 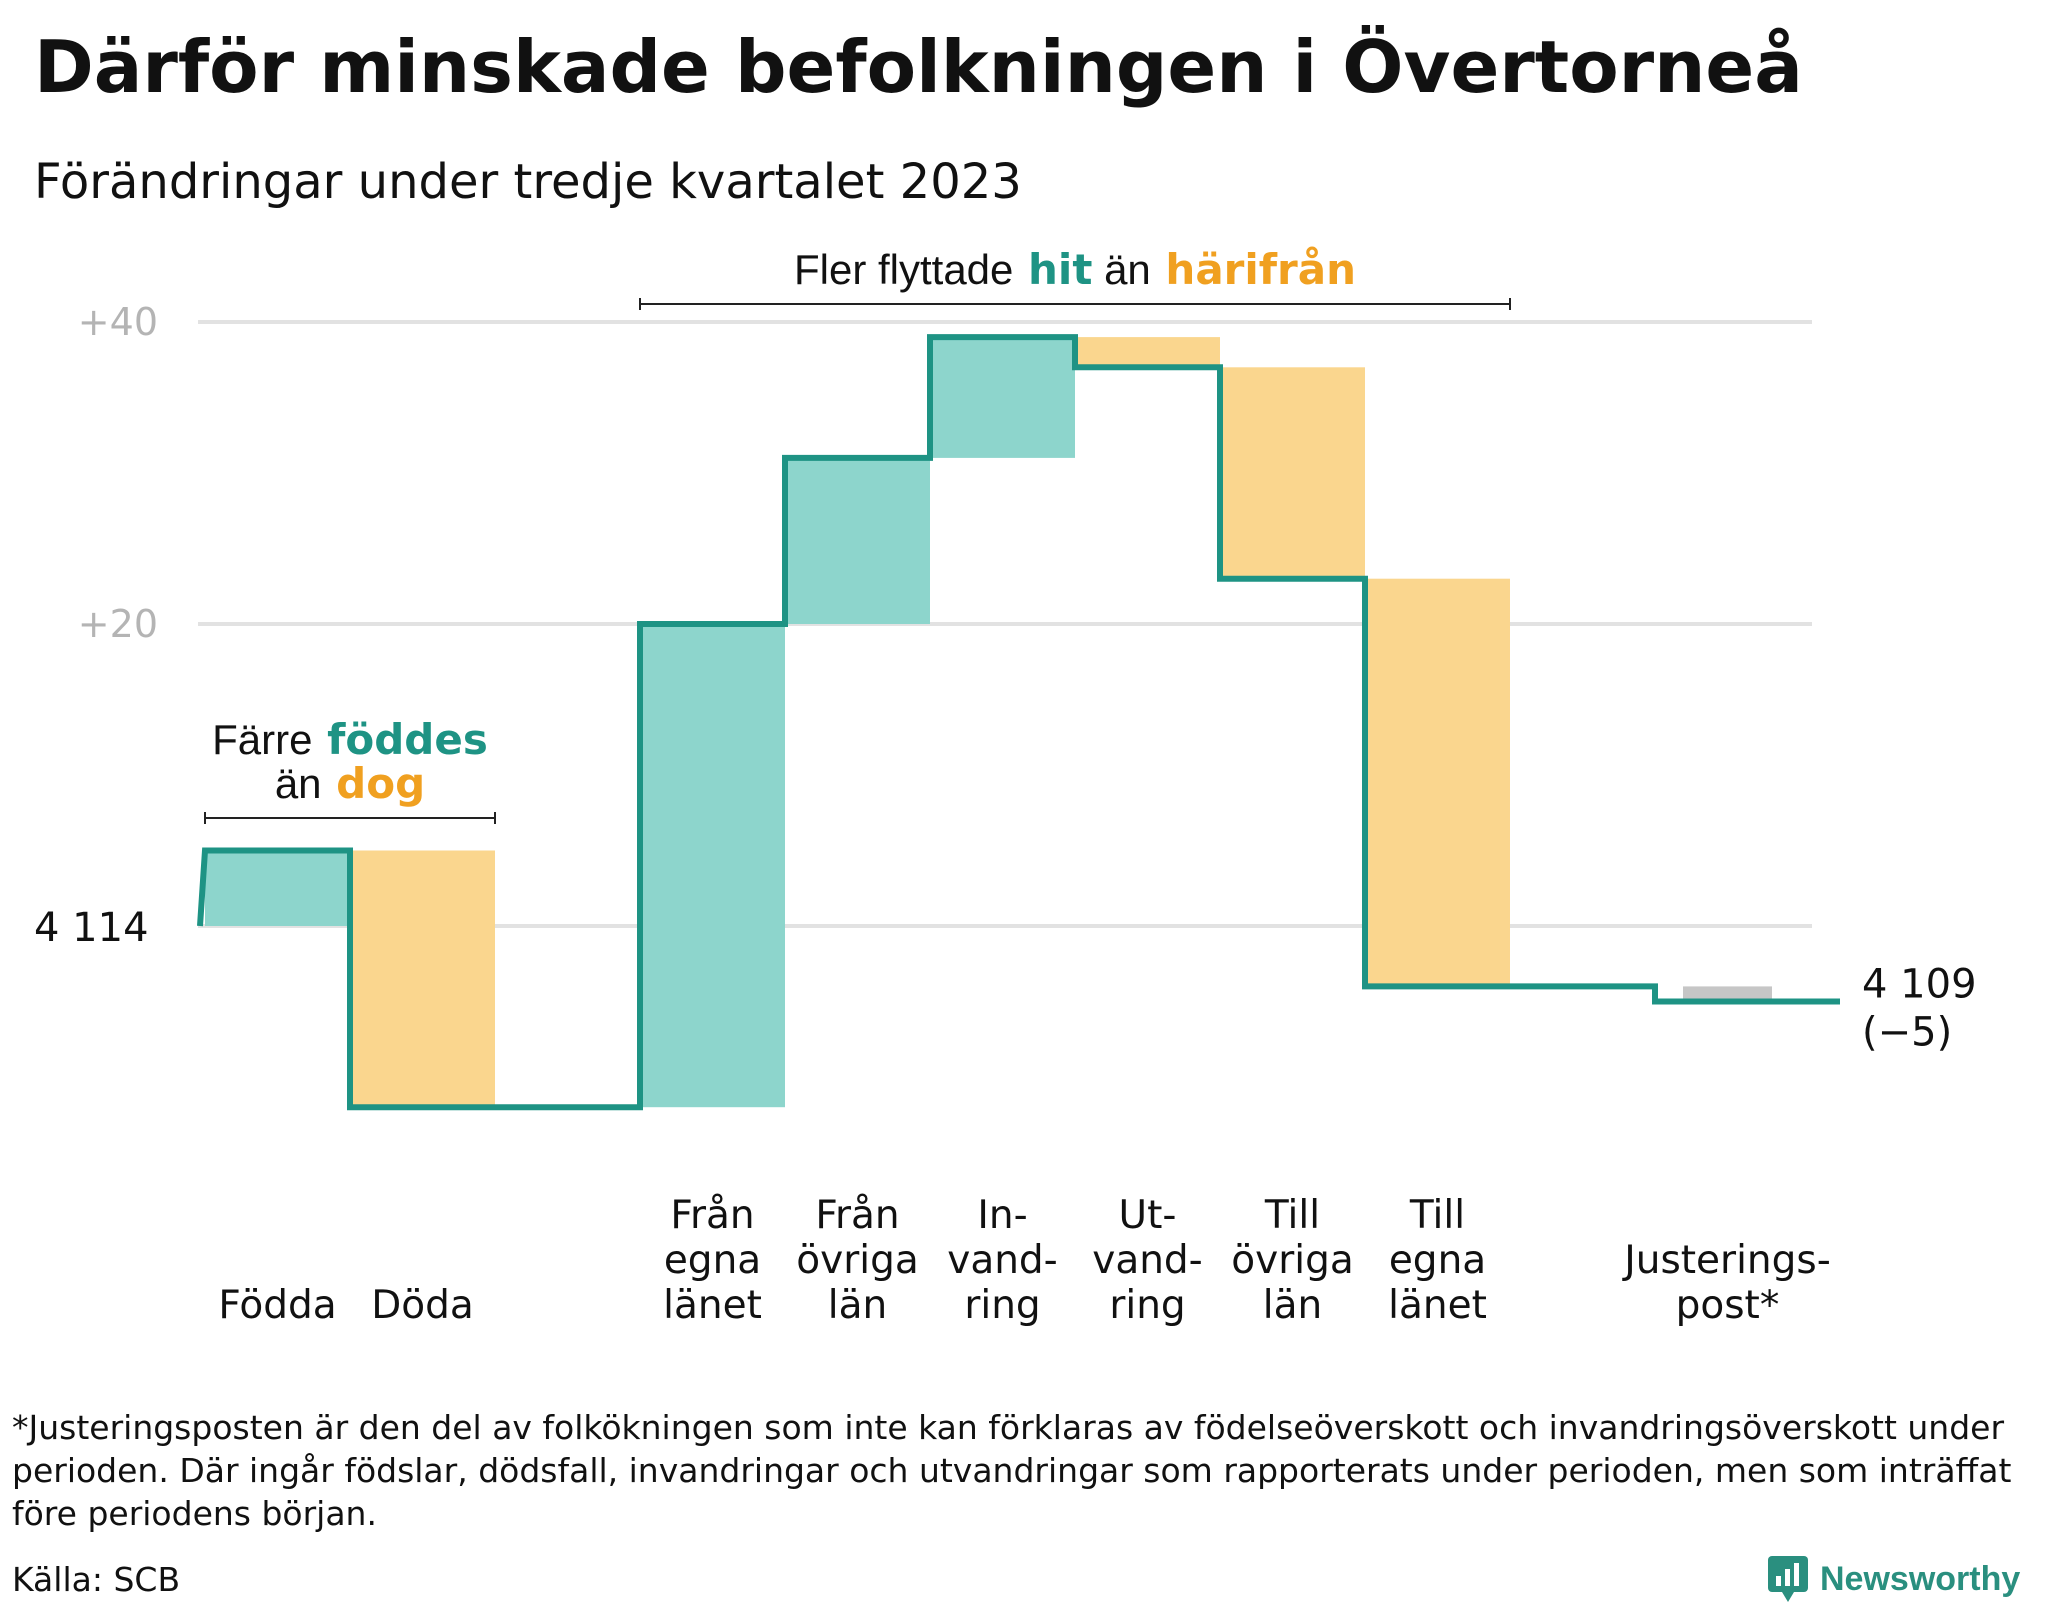 I want to click on category-label: Döda, so click(x=422, y=1305).